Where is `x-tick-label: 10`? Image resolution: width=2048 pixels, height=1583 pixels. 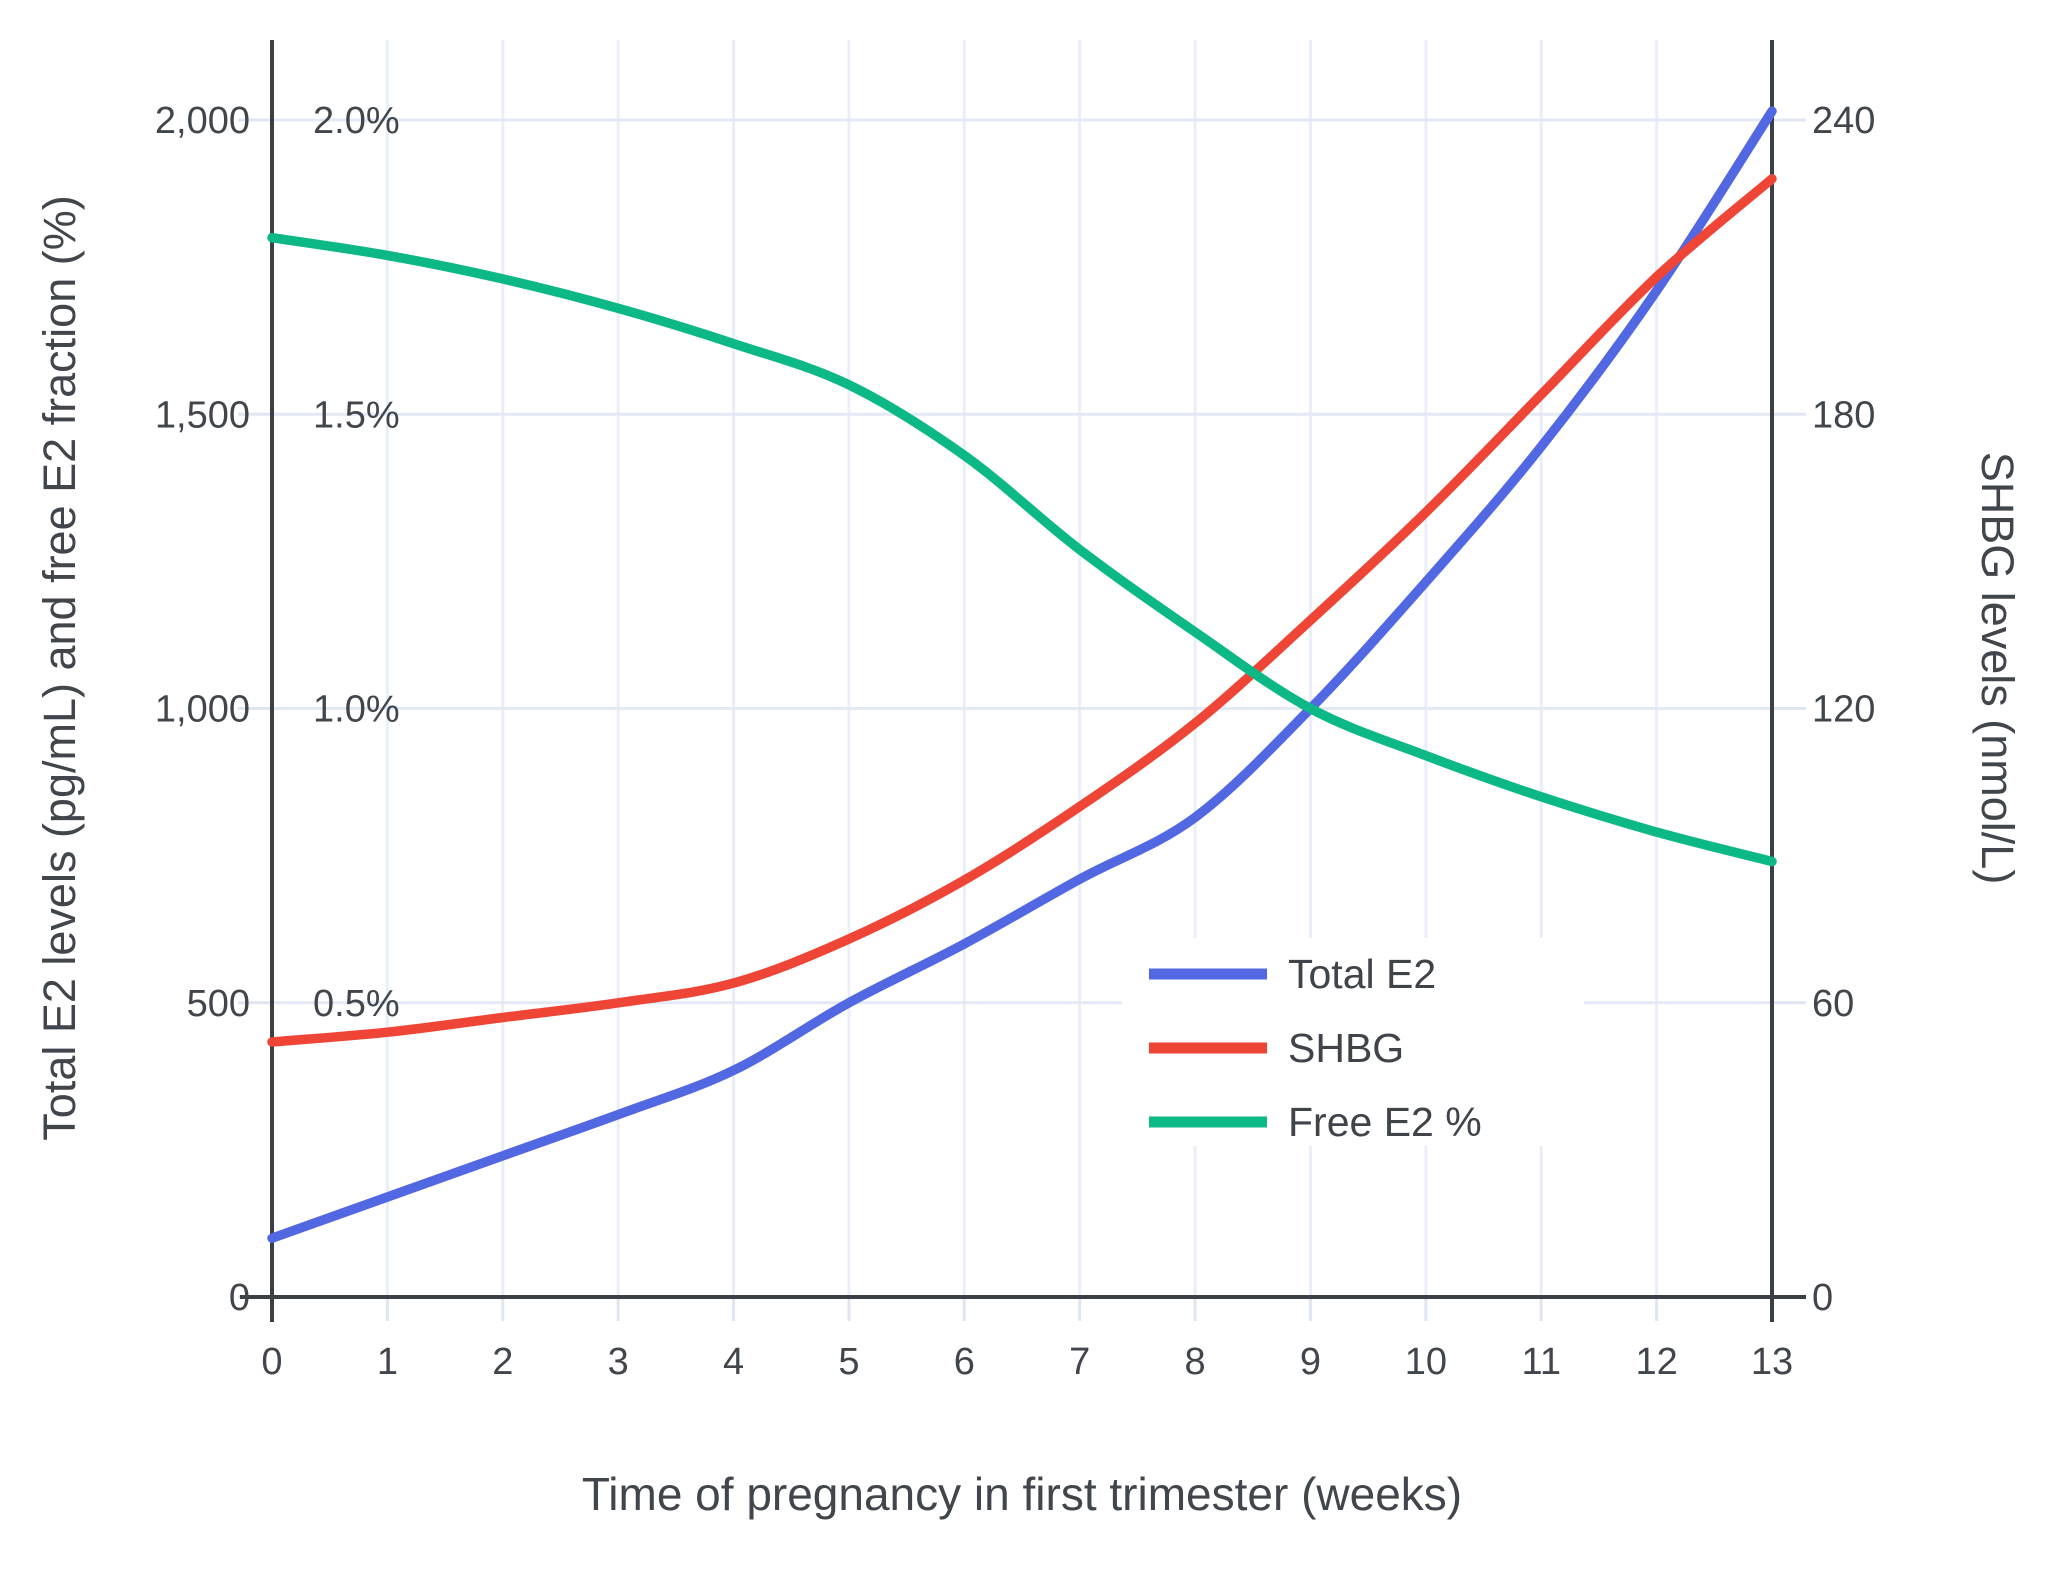
x-tick-label: 10 is located at coordinates (1426, 1362).